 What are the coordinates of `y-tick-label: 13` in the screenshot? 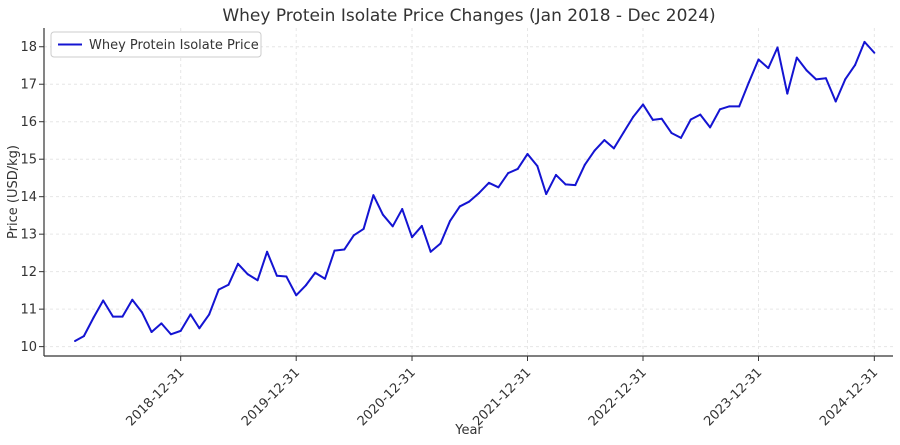 It's located at (28, 235).